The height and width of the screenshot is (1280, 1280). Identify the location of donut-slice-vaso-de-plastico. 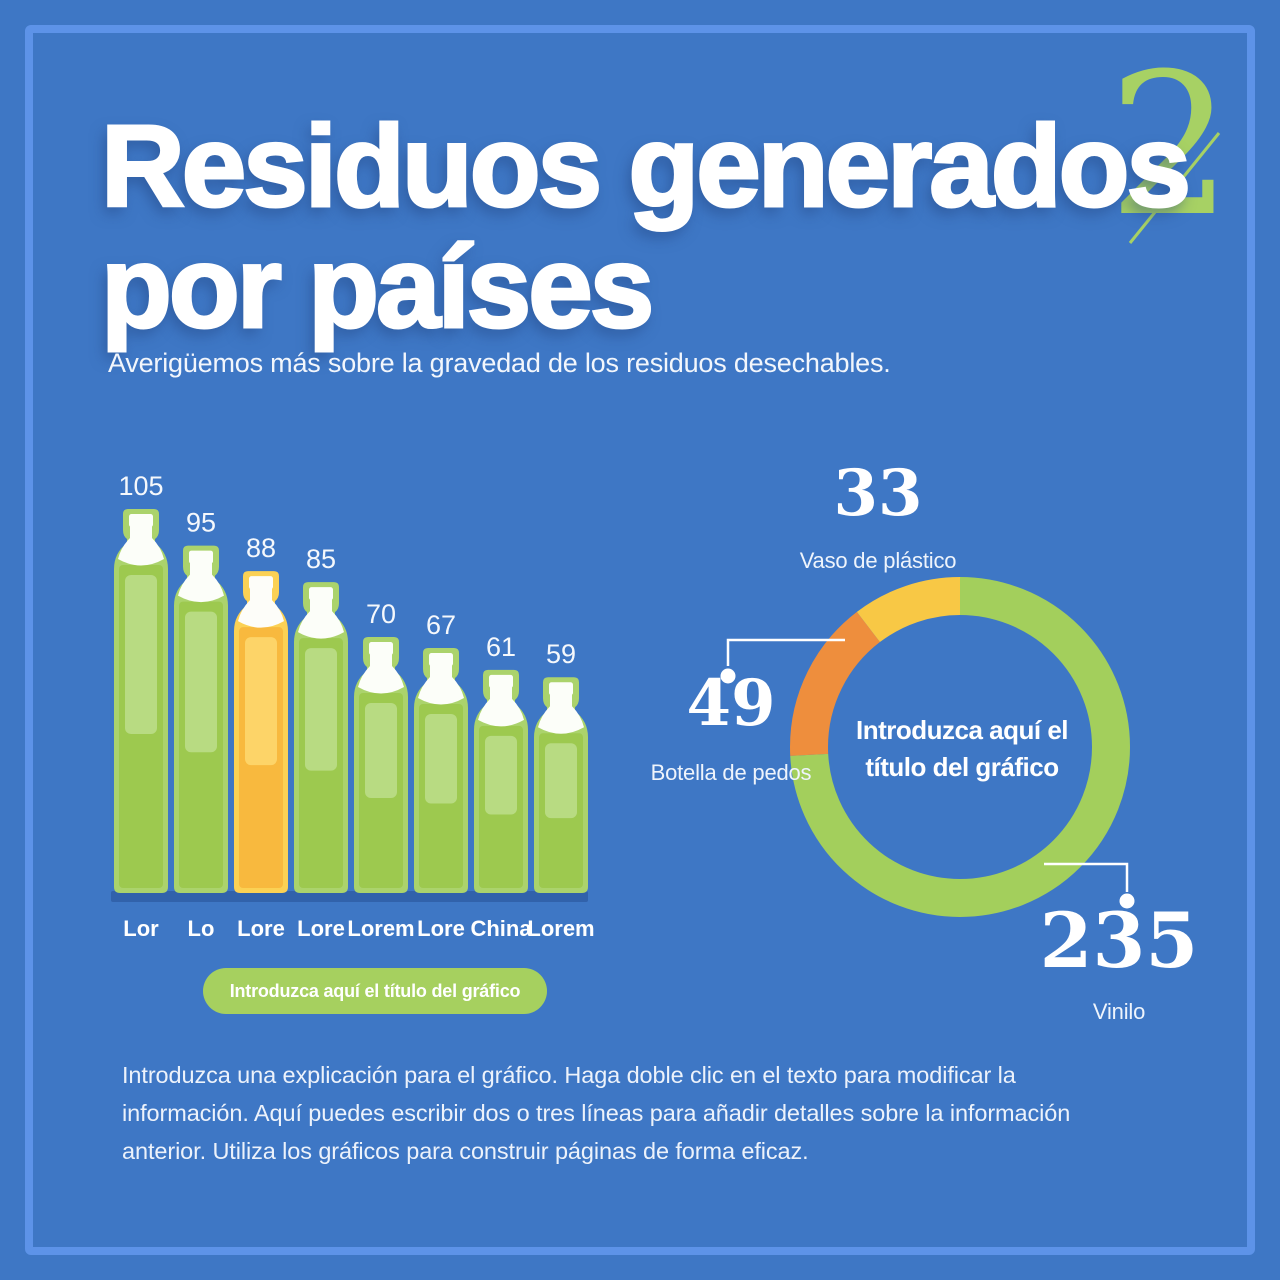
(960, 747).